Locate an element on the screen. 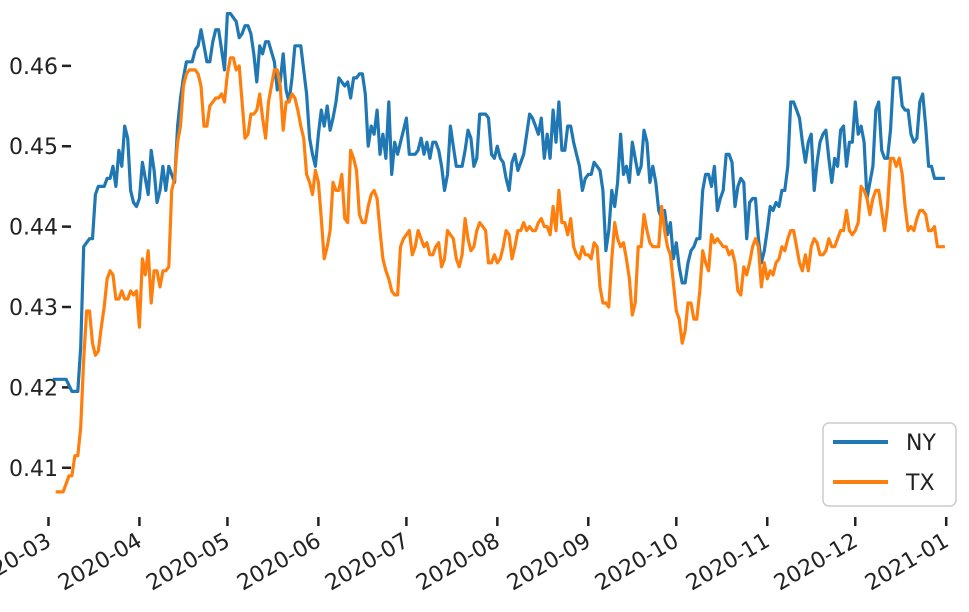 This screenshot has width=969, height=612. legend-label-tx: TX is located at coordinates (920, 483).